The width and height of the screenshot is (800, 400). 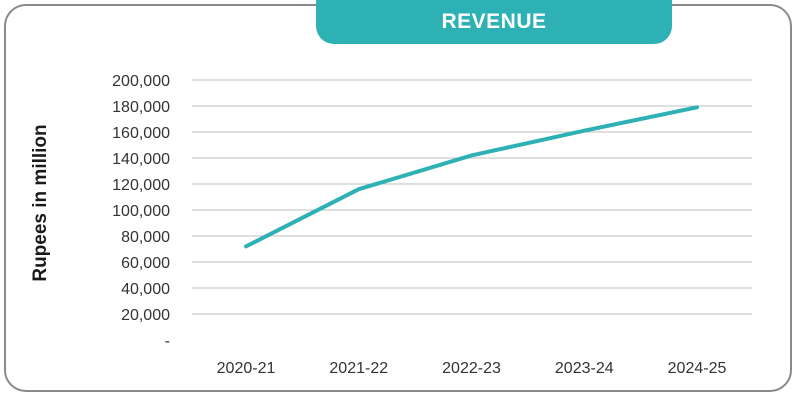 I want to click on y-tick-label: 180,000, so click(x=141, y=107).